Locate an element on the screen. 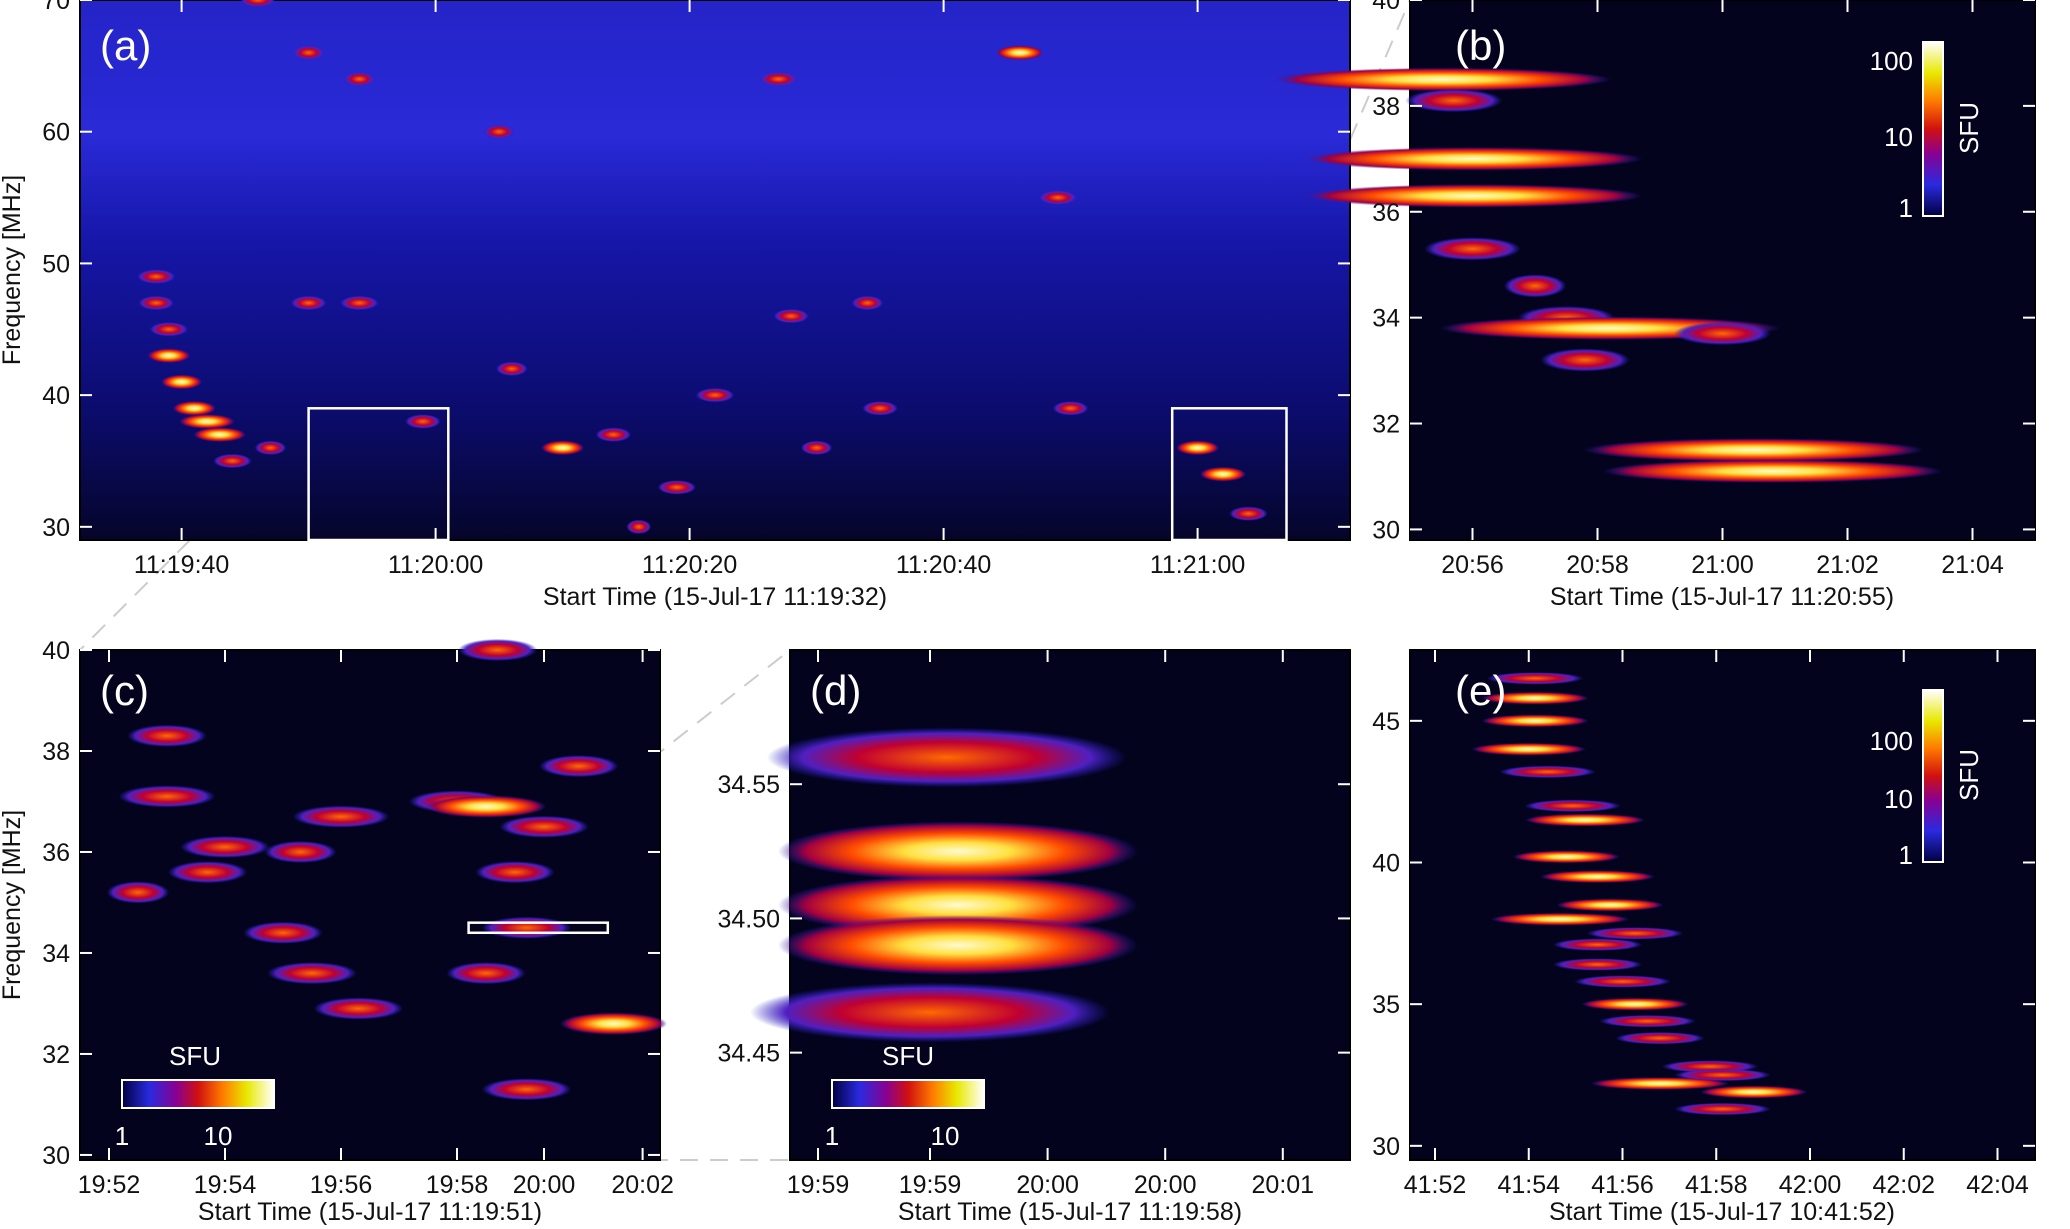  panel-c-label: (c) is located at coordinates (124, 690).